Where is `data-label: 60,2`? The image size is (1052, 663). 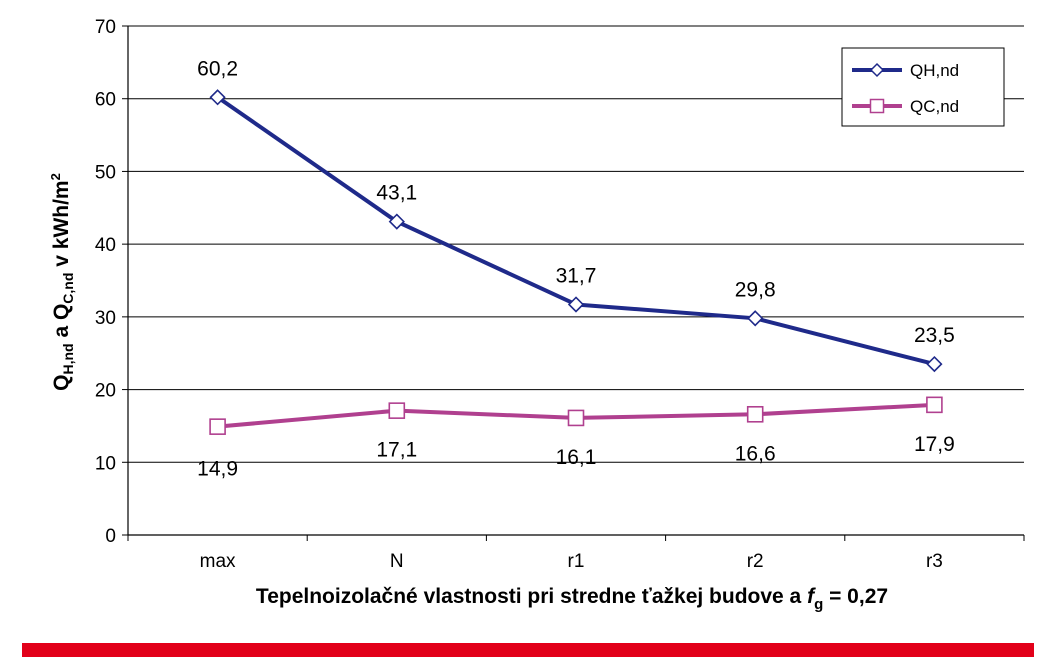 data-label: 60,2 is located at coordinates (217, 68).